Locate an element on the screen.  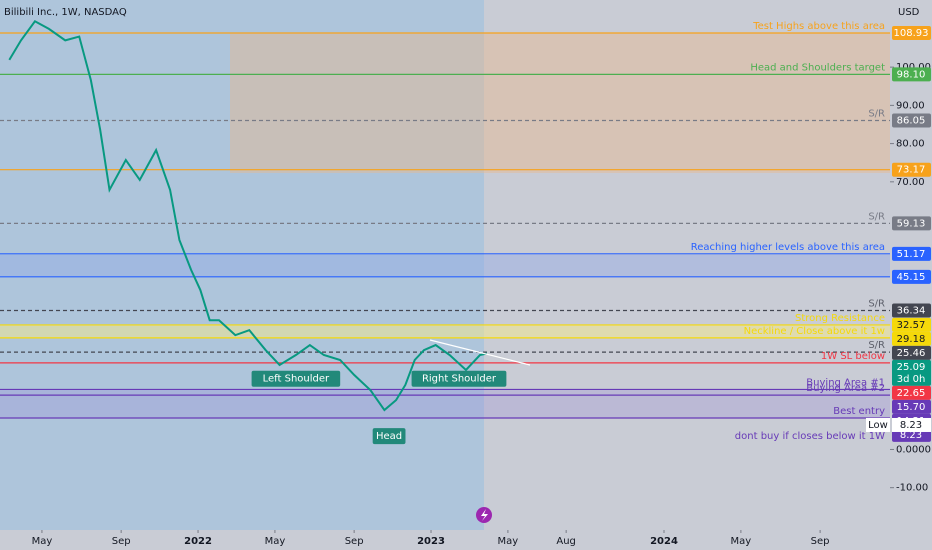
blue-zone is located at coordinates (445, 266).